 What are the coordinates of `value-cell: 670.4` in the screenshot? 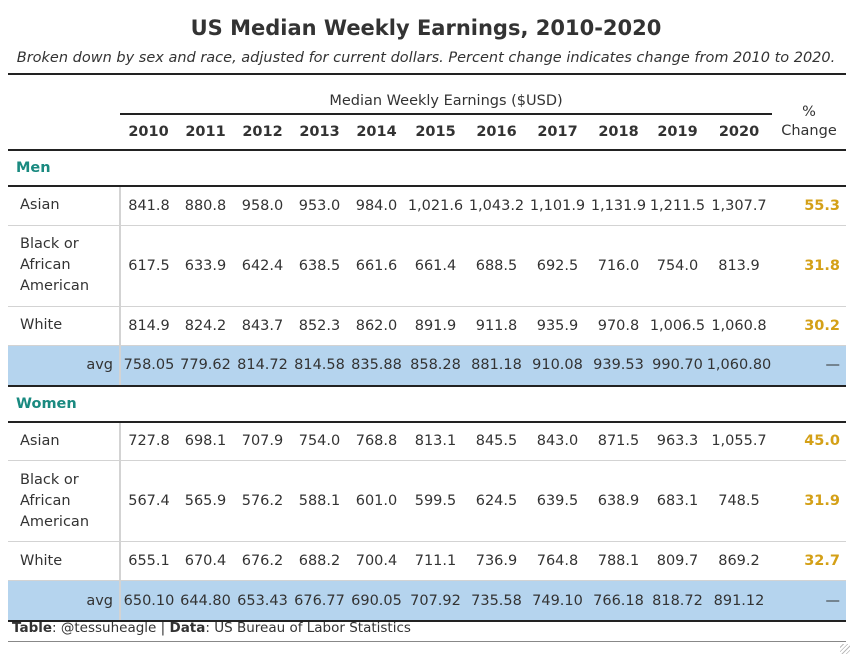 It's located at (205, 561).